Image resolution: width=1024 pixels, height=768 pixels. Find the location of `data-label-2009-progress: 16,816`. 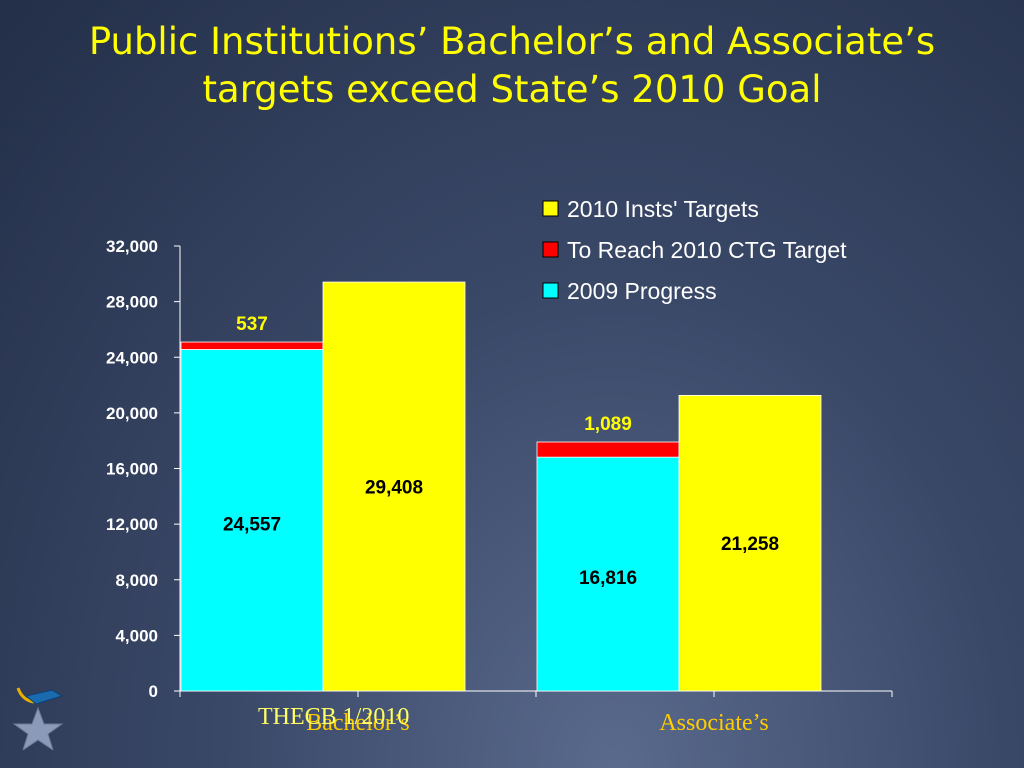

data-label-2009-progress: 16,816 is located at coordinates (608, 578).